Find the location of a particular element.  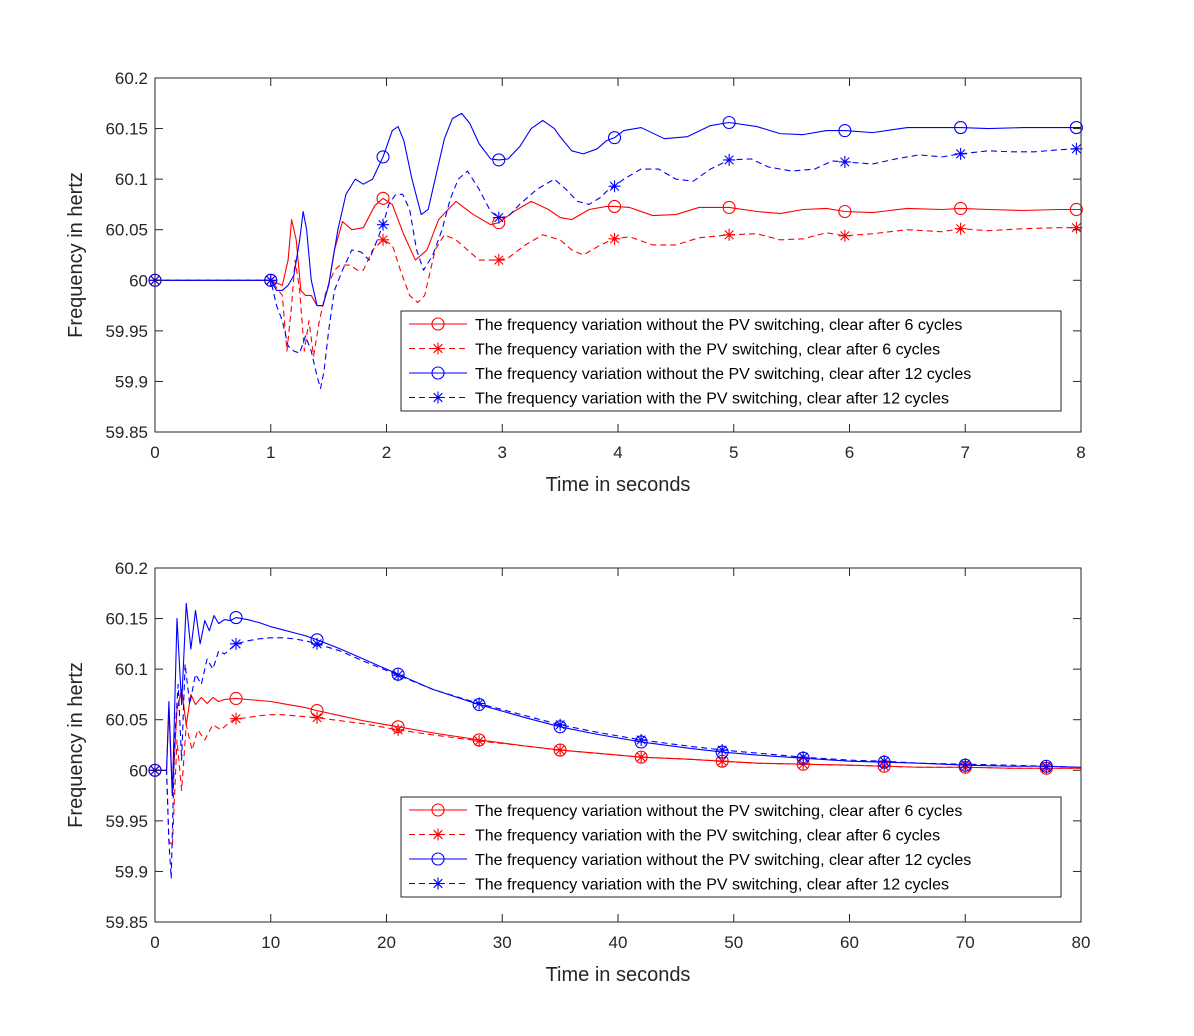

chart-2-series-1-marker is located at coordinates (236, 698).